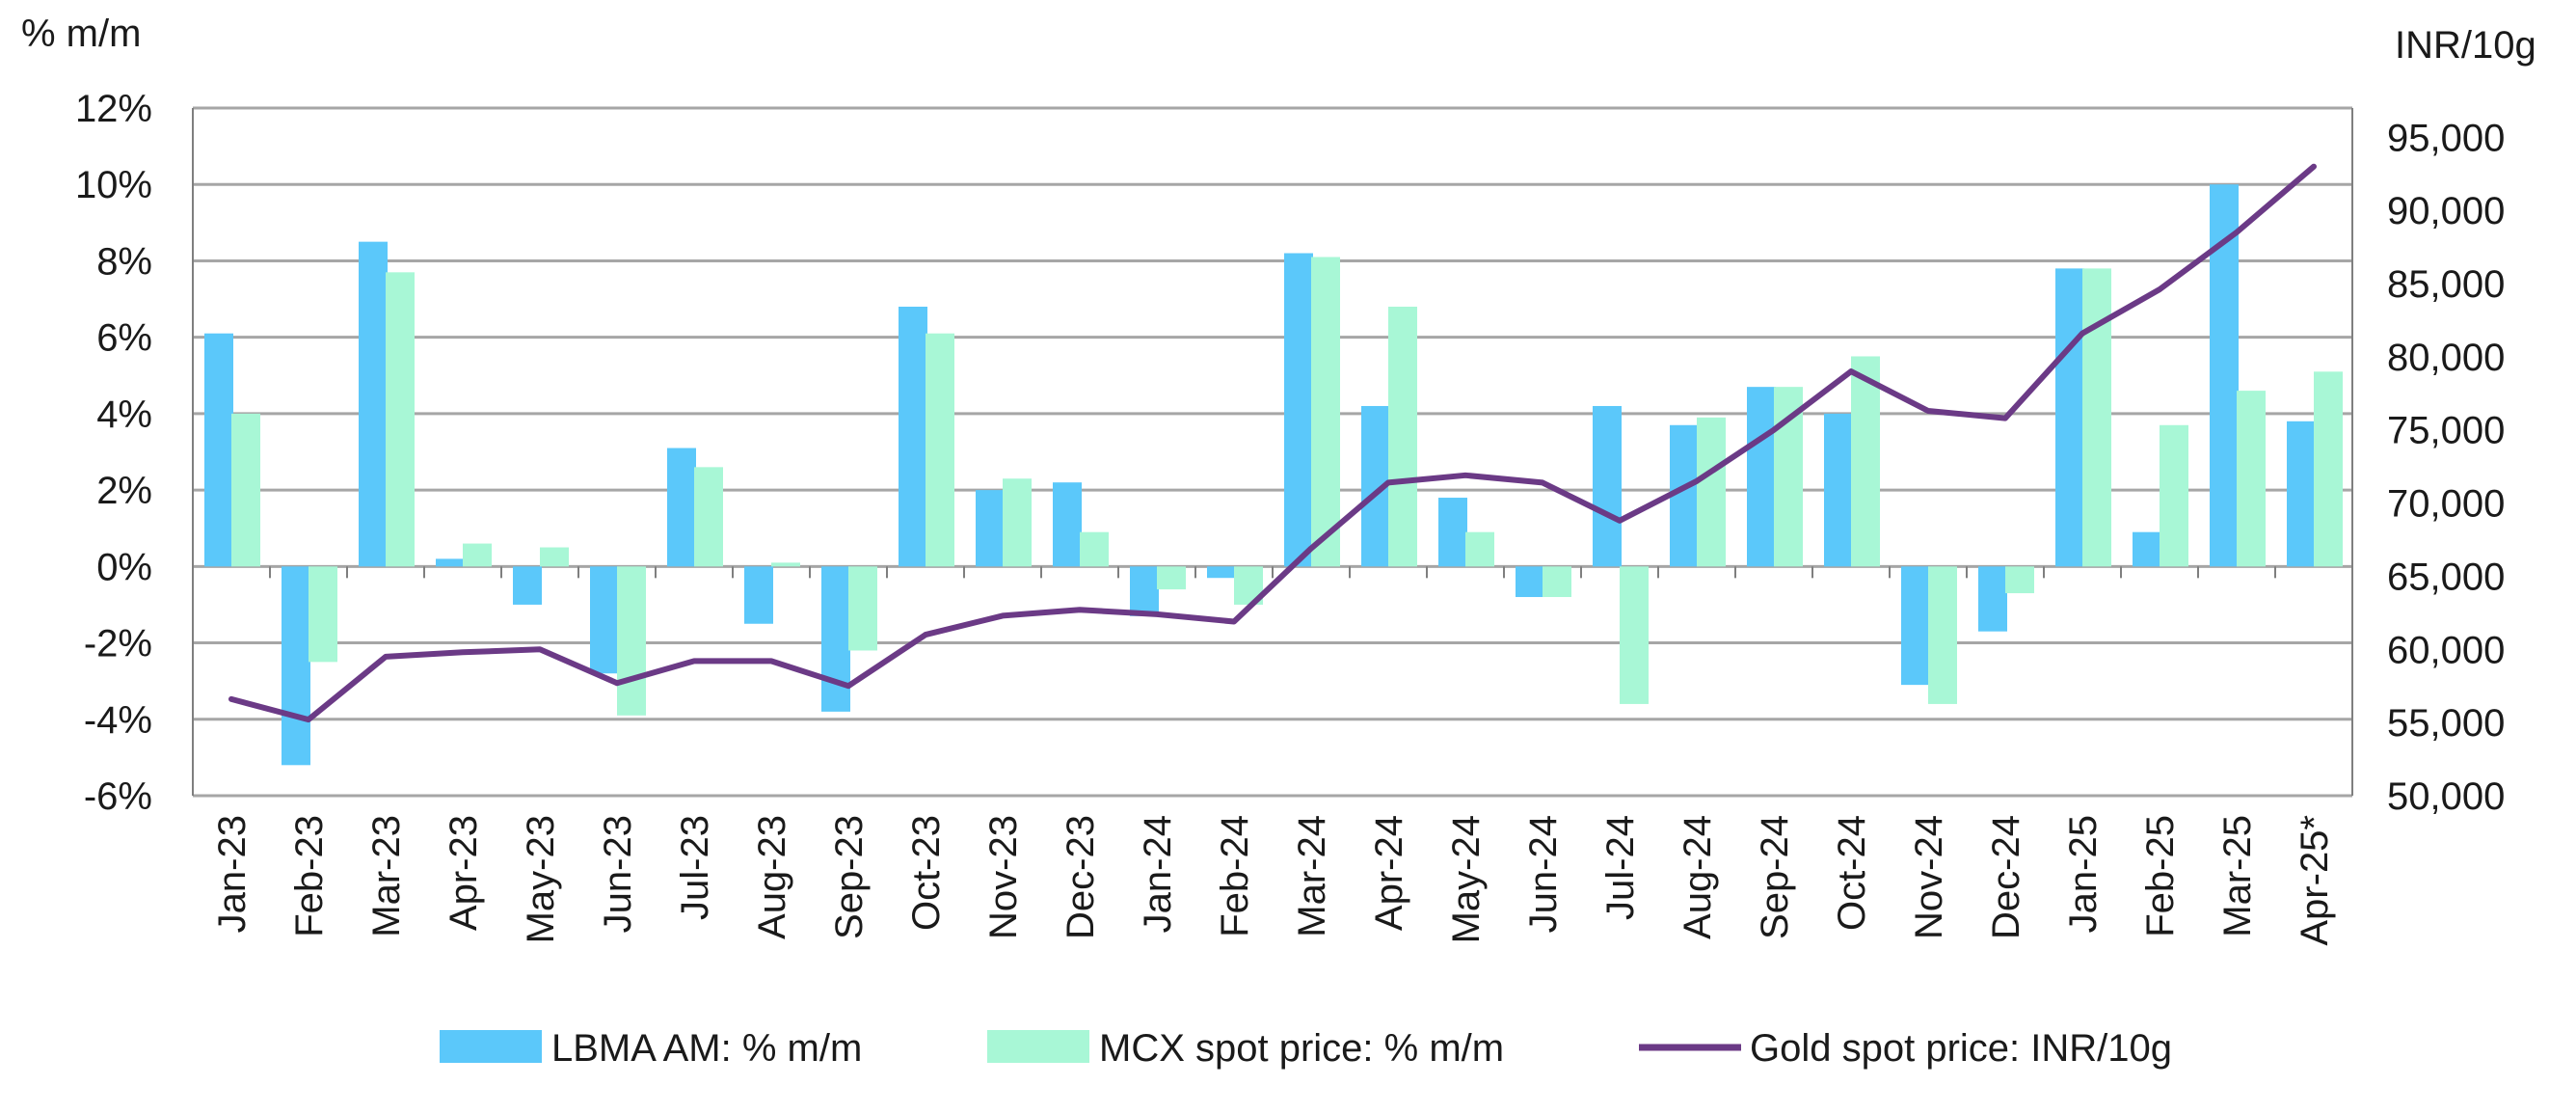  Describe the element at coordinates (124, 338) in the screenshot. I see `left-tick-label: 6%` at that location.